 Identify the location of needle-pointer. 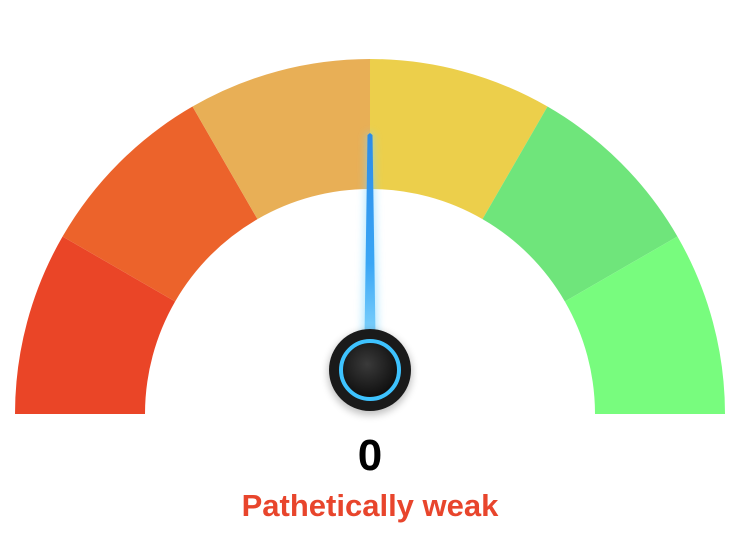
(370, 251).